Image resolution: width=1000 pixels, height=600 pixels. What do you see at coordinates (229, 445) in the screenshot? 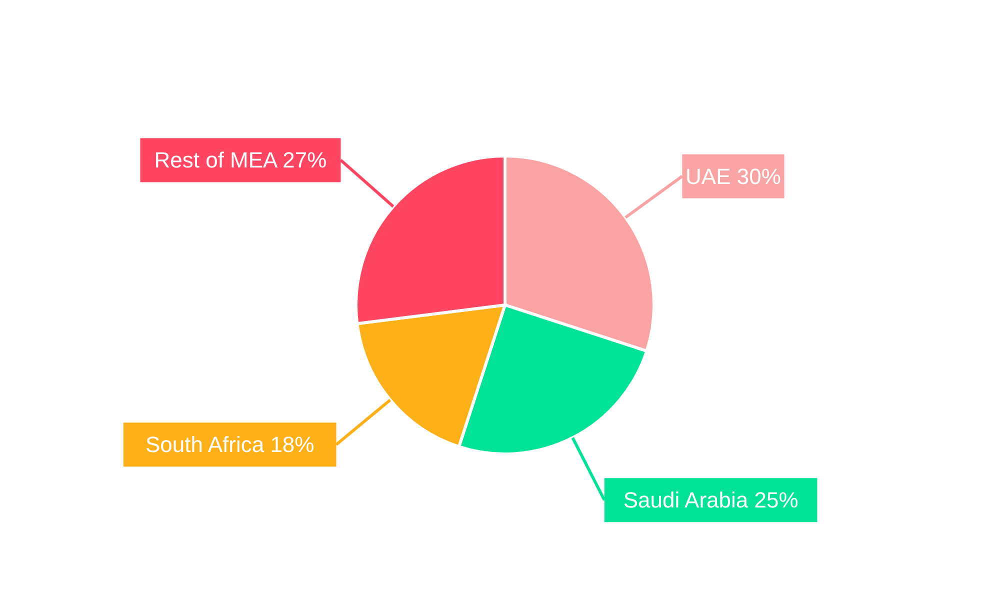
I see `slice-label: South Africa 18%` at bounding box center [229, 445].